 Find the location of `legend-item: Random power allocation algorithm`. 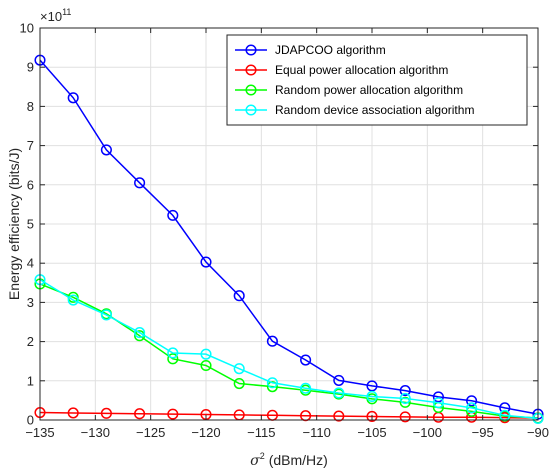

legend-item: Random power allocation algorithm is located at coordinates (349, 90).